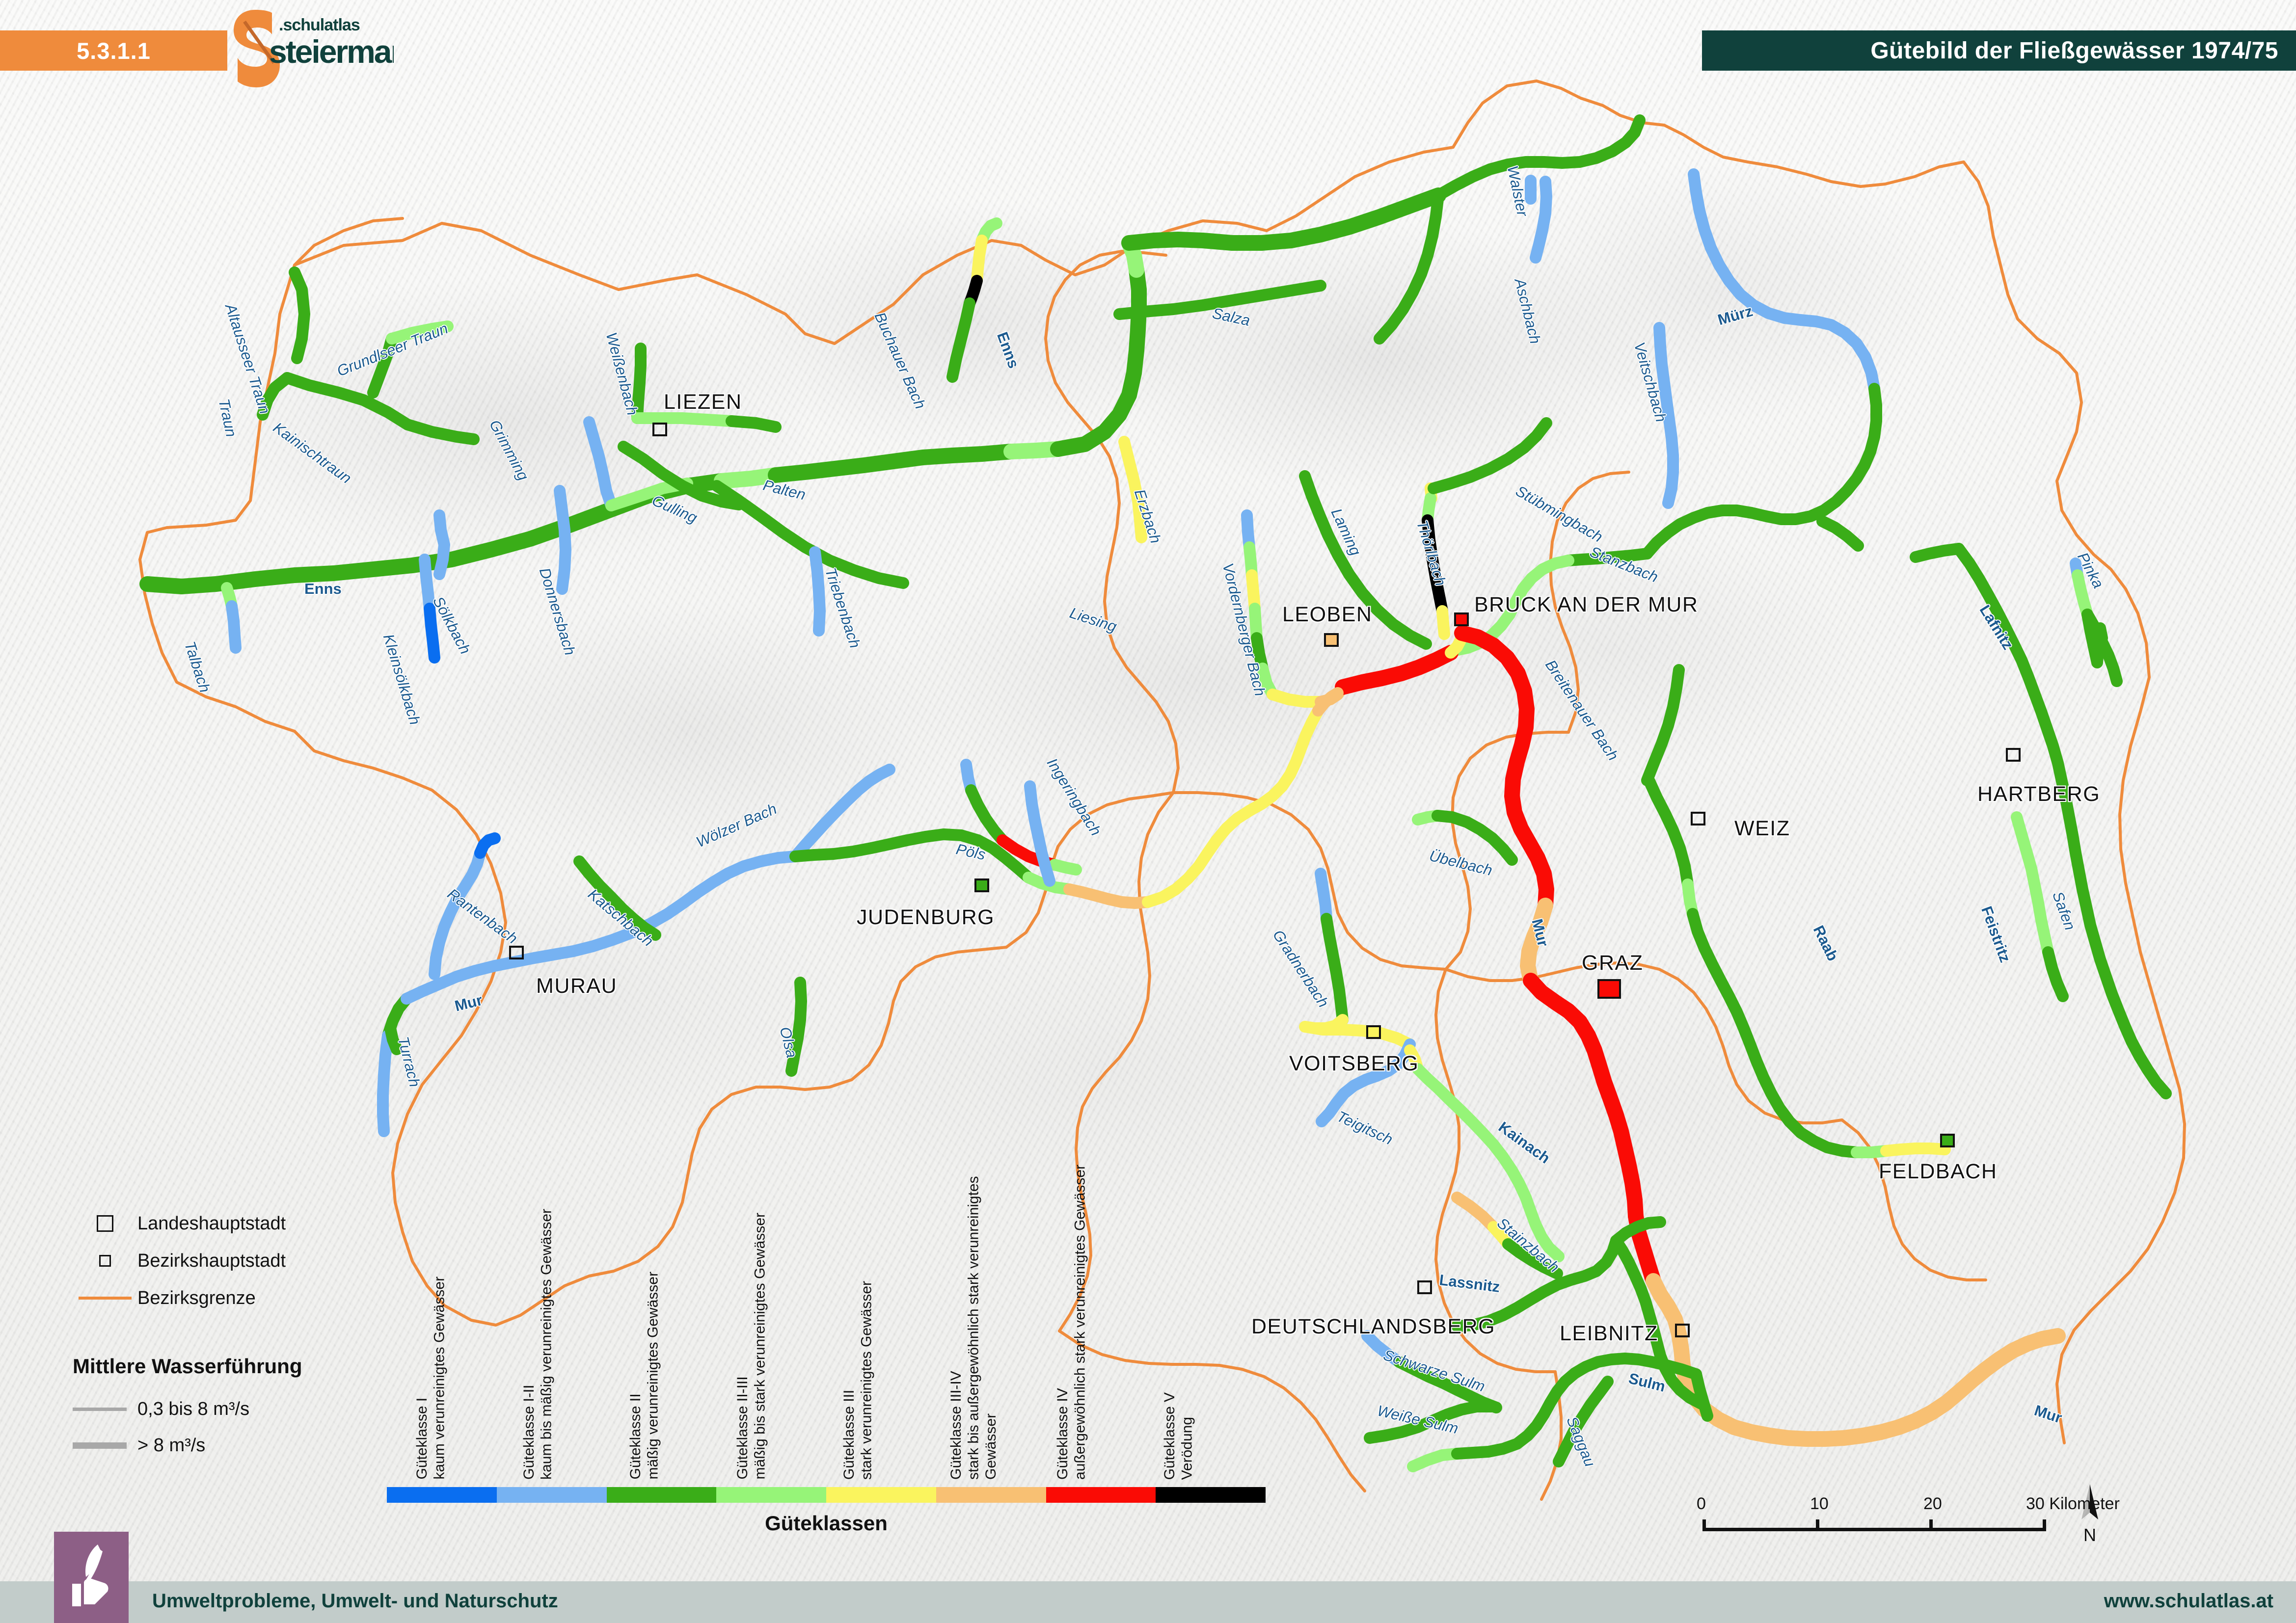 The height and width of the screenshot is (1623, 2296). Describe the element at coordinates (105, 1224) in the screenshot. I see `square-large-outline-icon` at that location.